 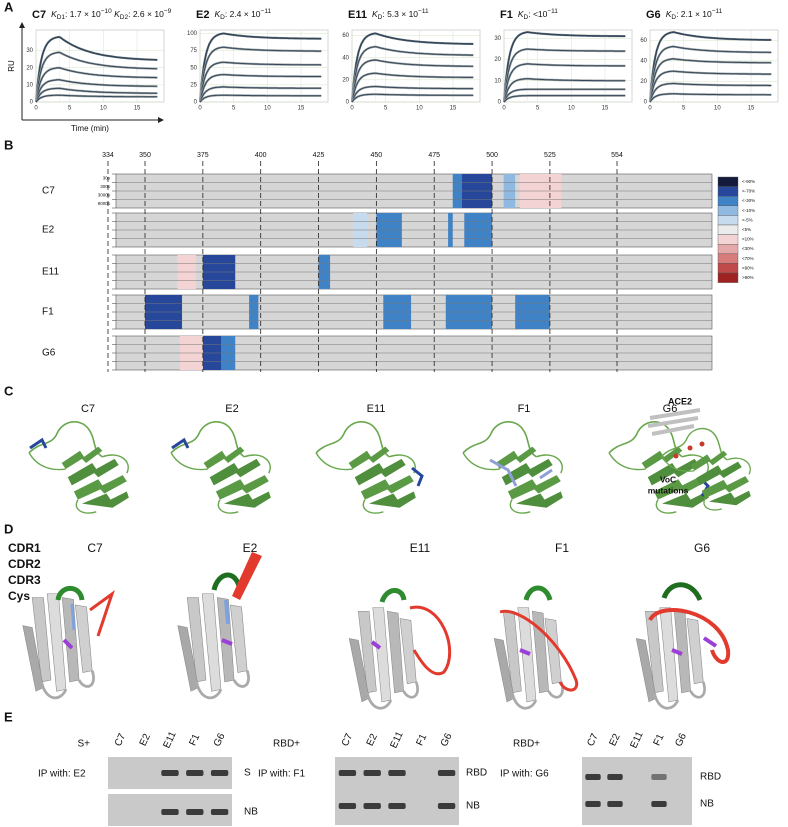 What do you see at coordinates (668, 479) in the screenshot?
I see `voc-label: VoC` at bounding box center [668, 479].